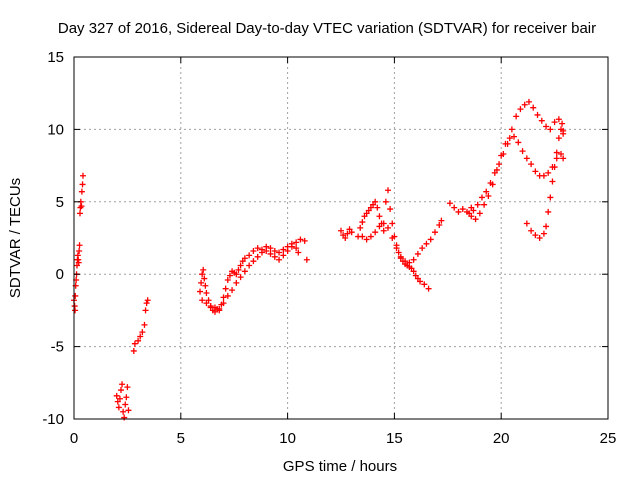 This screenshot has width=640, height=480. Describe the element at coordinates (287, 438) in the screenshot. I see `x-tick-label: 10` at that location.